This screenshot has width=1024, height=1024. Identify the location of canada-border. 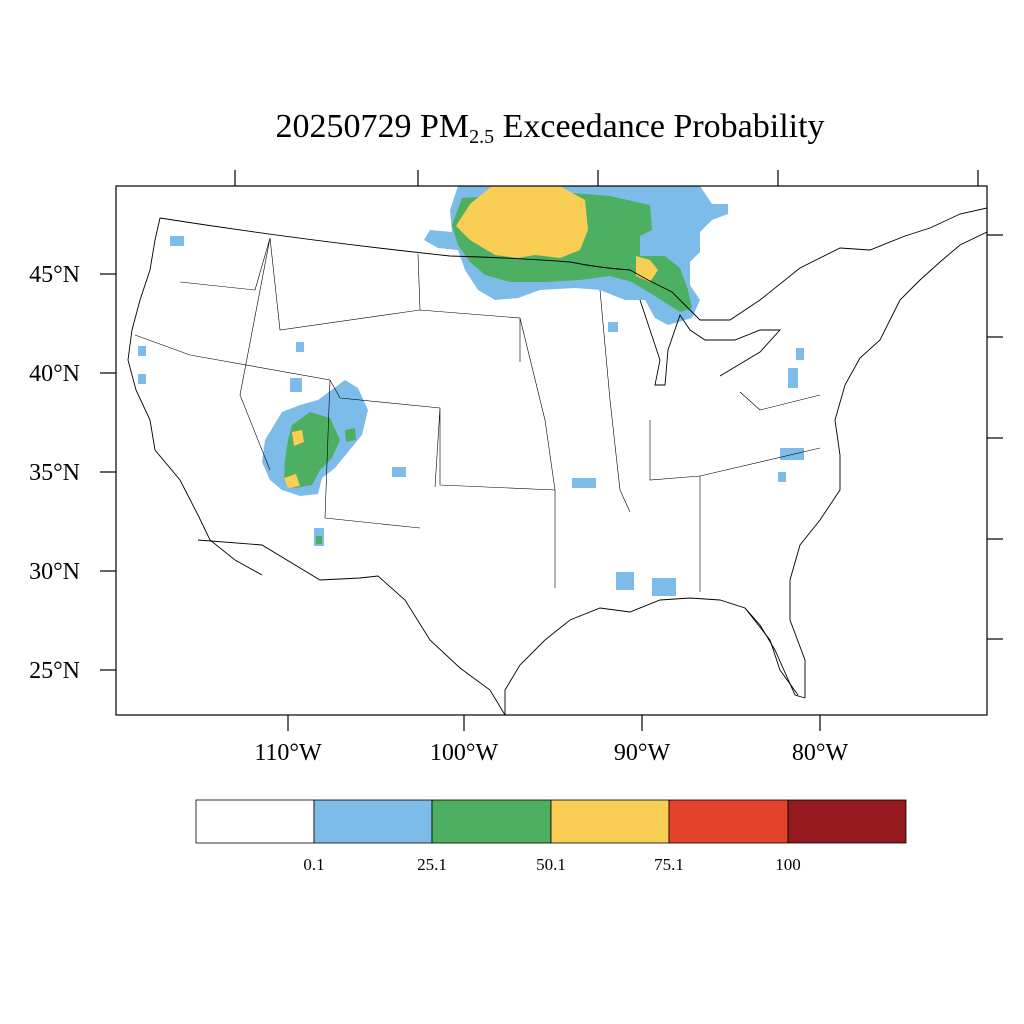
(573, 264).